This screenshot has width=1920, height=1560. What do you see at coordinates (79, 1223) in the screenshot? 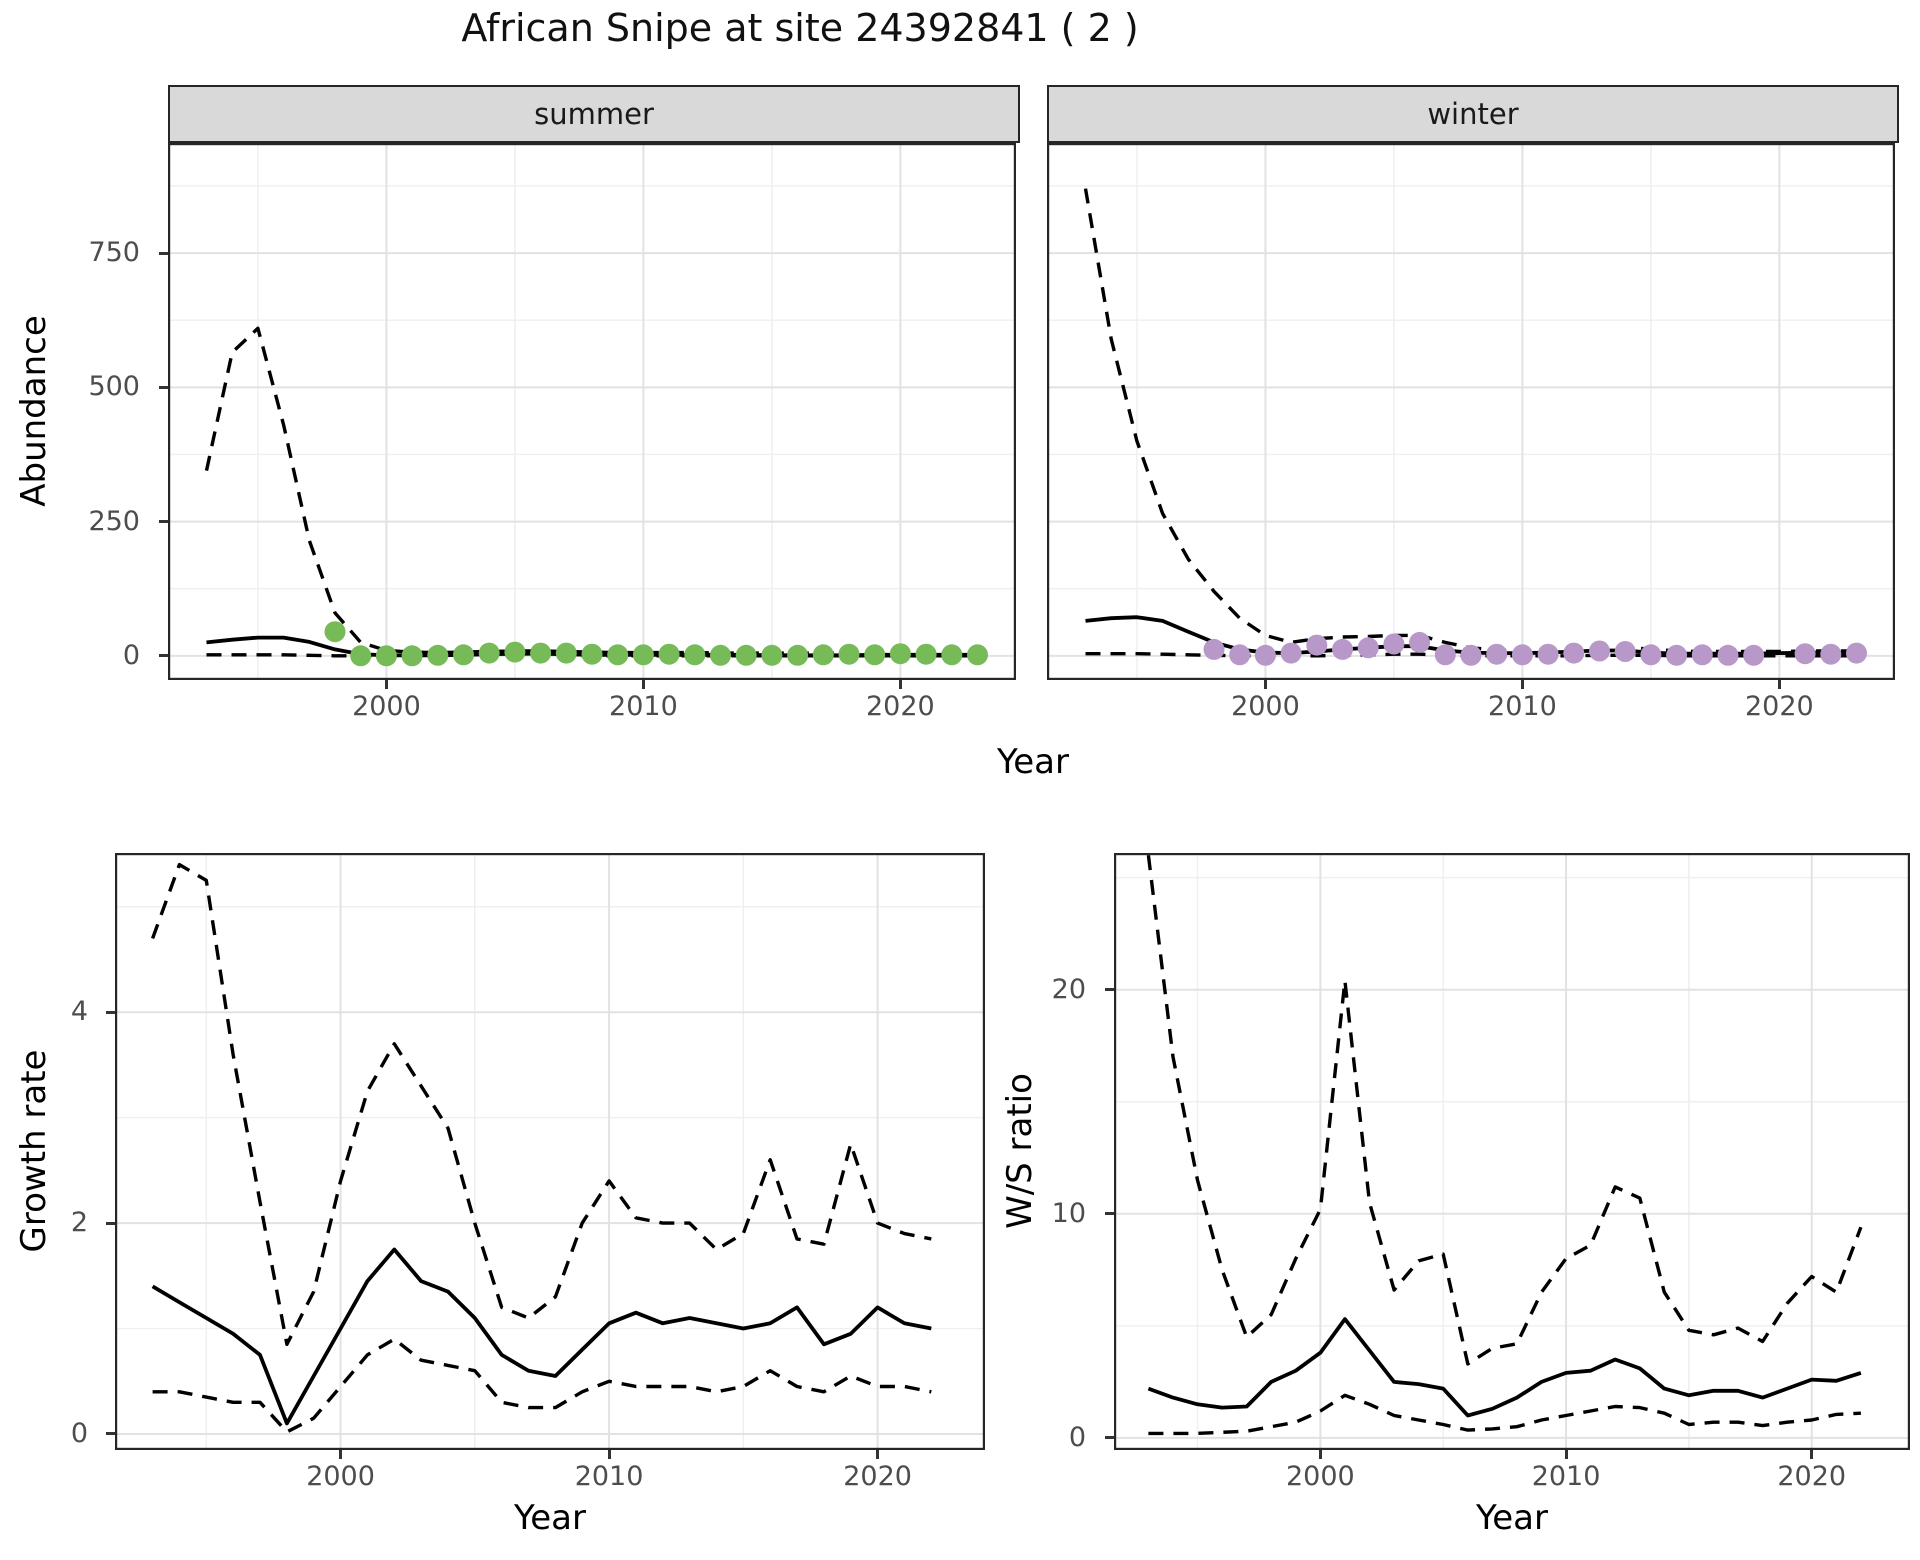
I see `y-tick-label: 2` at bounding box center [79, 1223].